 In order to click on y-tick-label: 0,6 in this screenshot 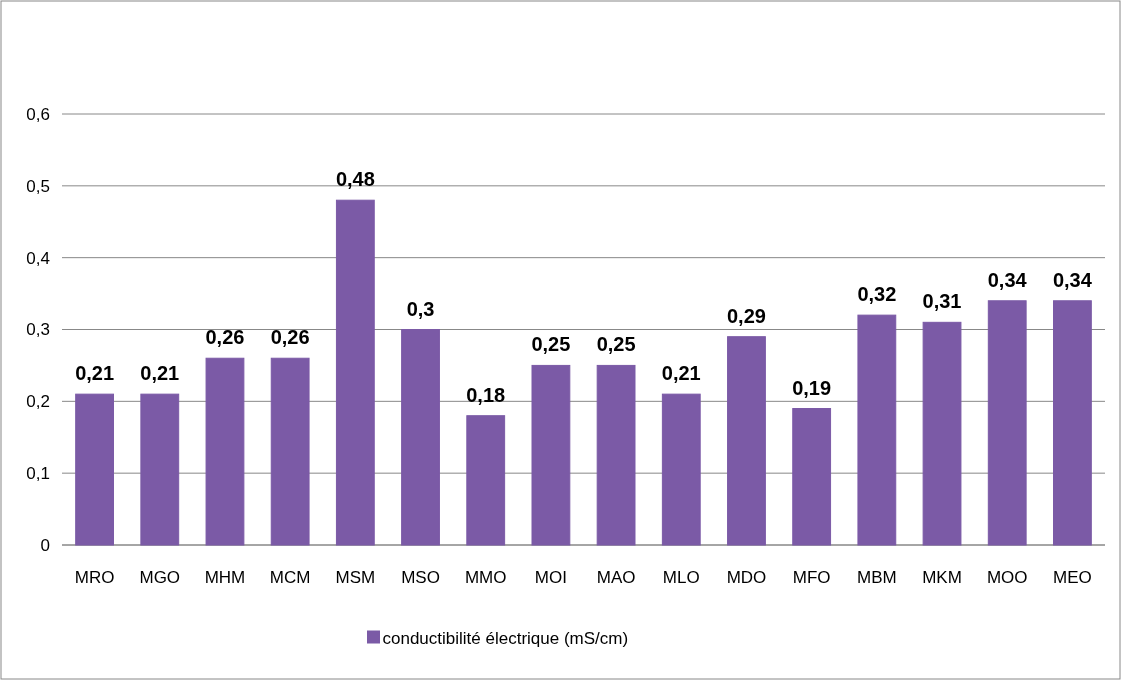, I will do `click(38, 114)`.